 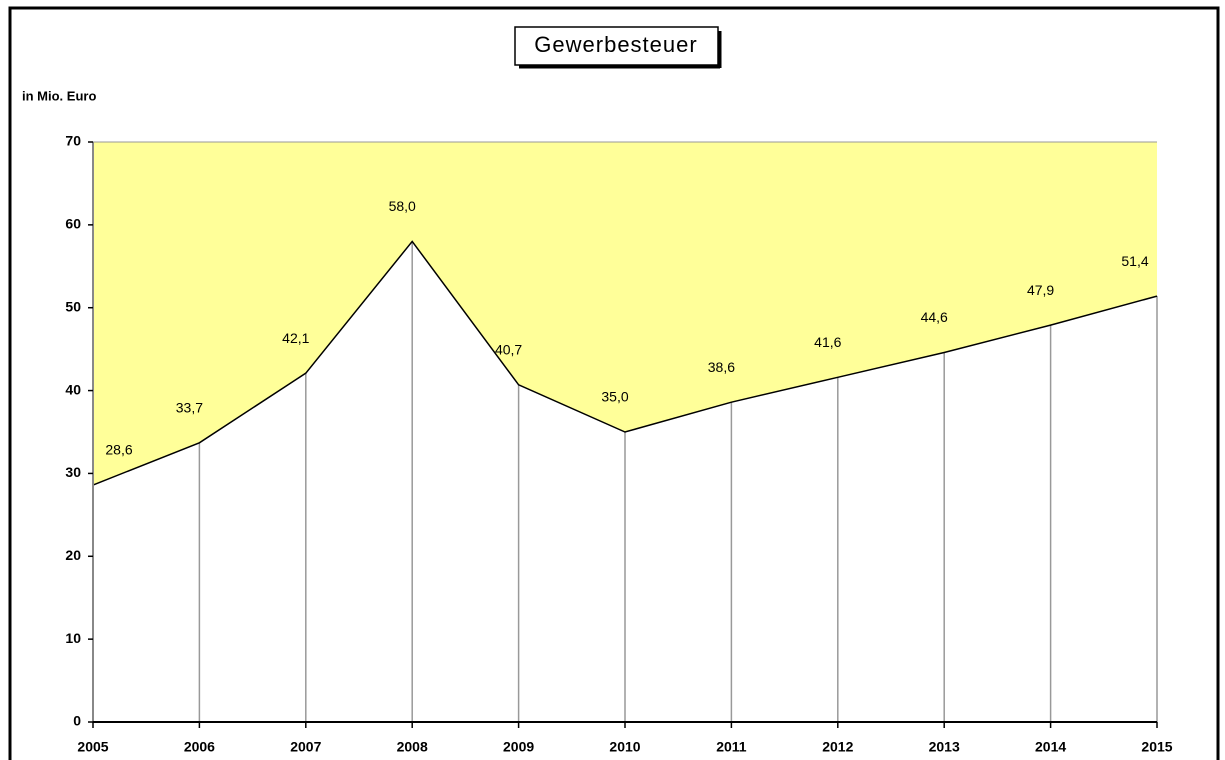 I want to click on y-tick-label: 60, so click(x=73, y=224).